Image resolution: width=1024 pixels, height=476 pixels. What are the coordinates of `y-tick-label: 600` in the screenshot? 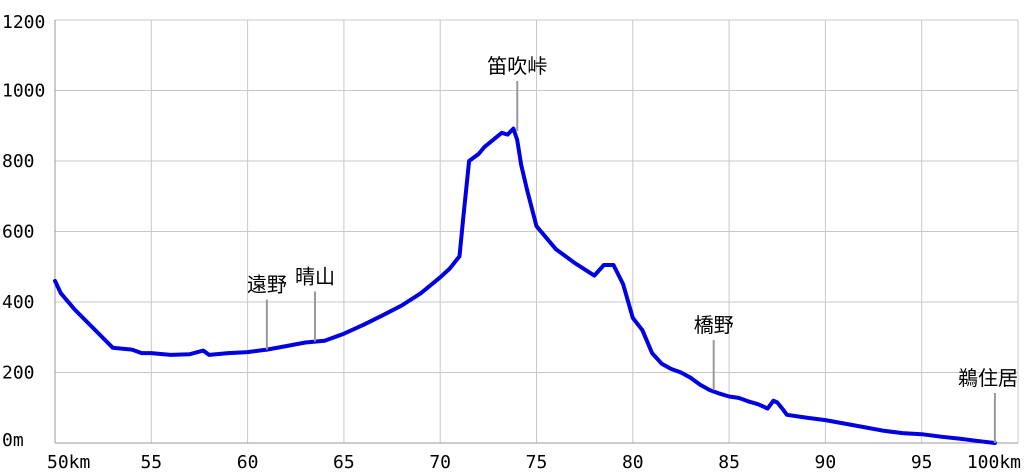 It's located at (18, 232).